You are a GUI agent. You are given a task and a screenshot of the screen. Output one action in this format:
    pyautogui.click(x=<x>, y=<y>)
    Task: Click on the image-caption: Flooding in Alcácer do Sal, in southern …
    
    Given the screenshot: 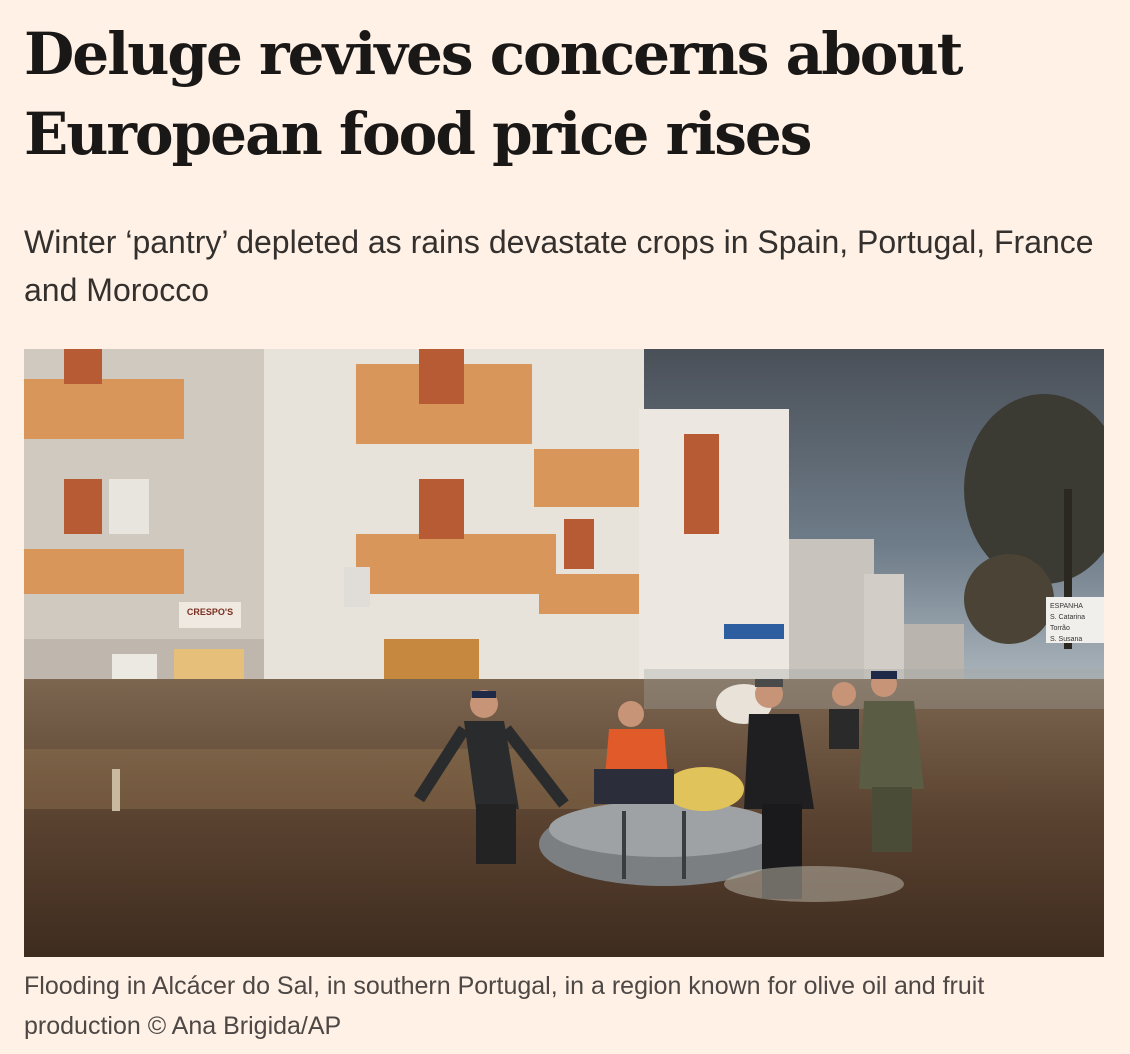 What is the action you would take?
    pyautogui.click(x=504, y=1006)
    